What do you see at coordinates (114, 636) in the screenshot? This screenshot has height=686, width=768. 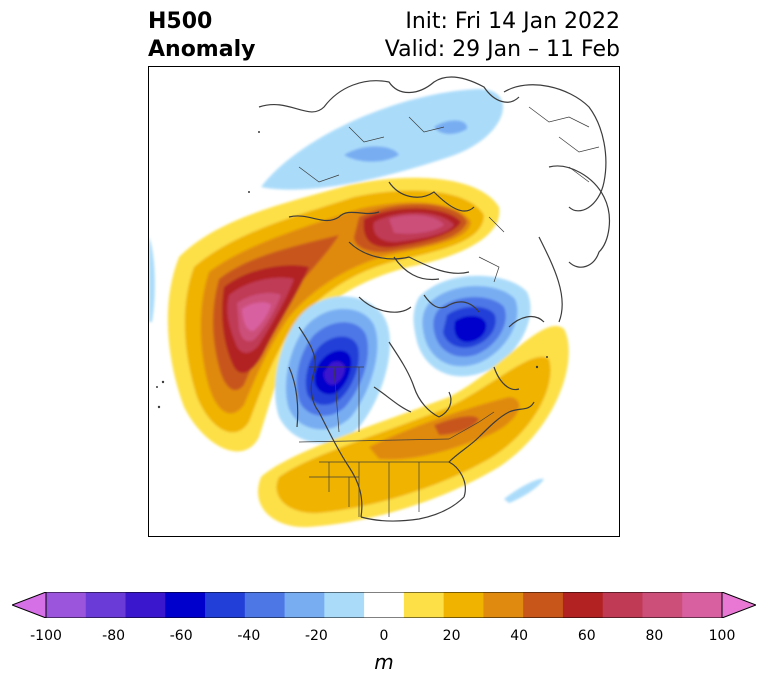 I see `colorbar-tick-label: -80` at bounding box center [114, 636].